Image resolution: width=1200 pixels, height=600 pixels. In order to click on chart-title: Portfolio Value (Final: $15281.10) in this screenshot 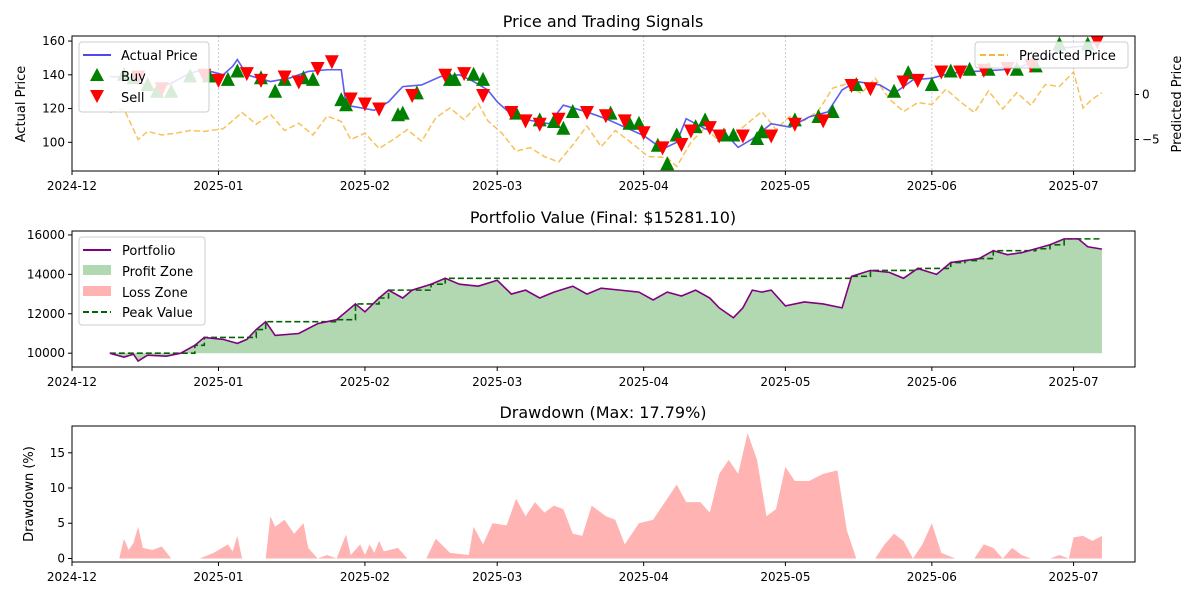, I will do `click(603, 217)`.